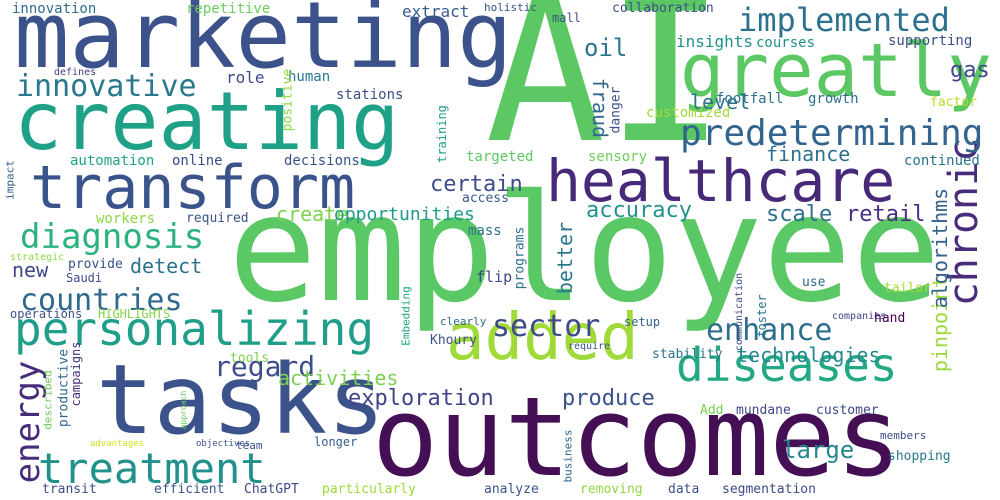  What do you see at coordinates (903, 435) in the screenshot?
I see `word: members` at bounding box center [903, 435].